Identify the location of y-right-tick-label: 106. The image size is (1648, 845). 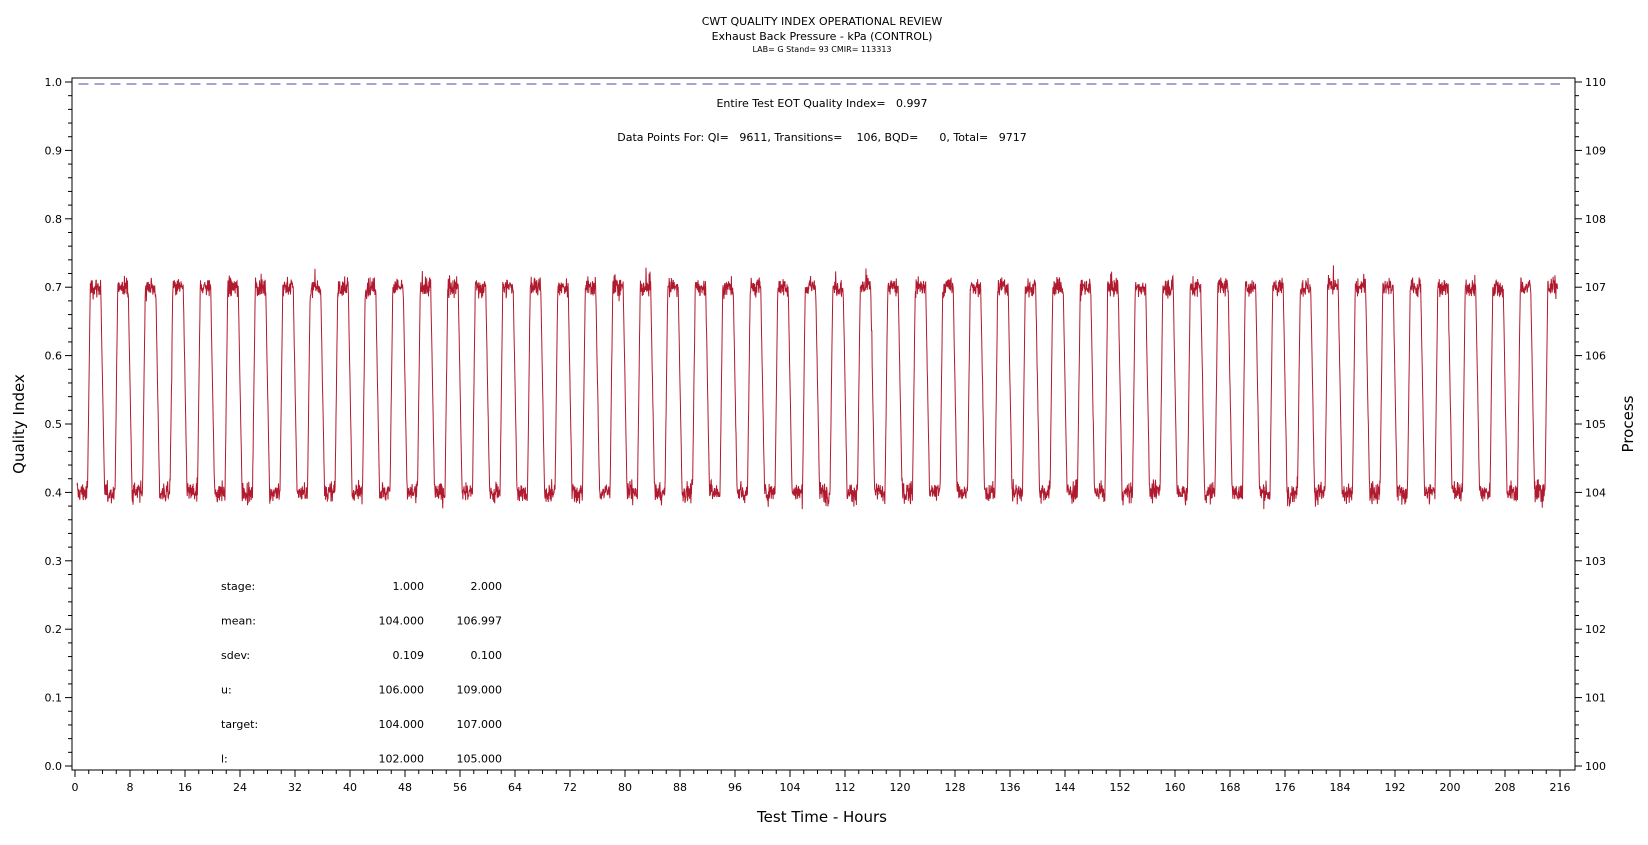
(1595, 356).